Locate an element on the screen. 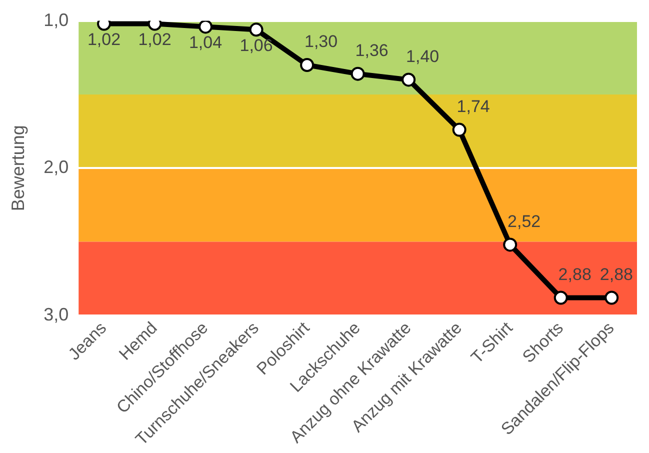 This screenshot has height=453, width=649. data-label: 1,06 is located at coordinates (256, 45).